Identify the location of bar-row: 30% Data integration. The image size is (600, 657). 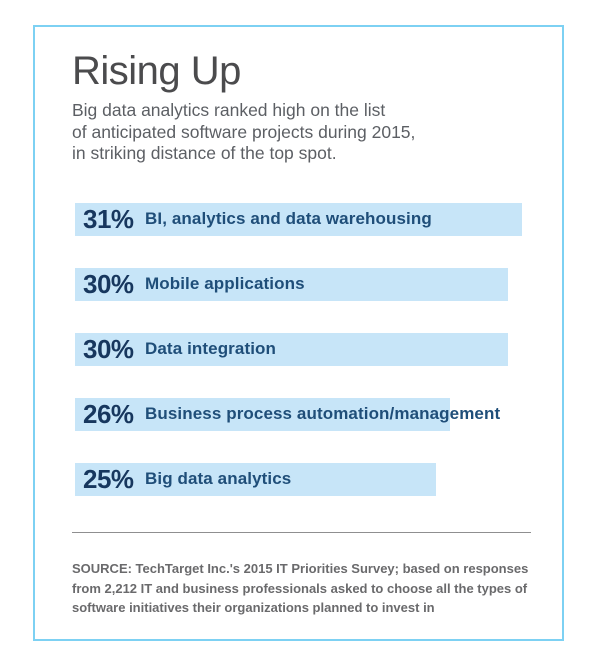
(303, 349).